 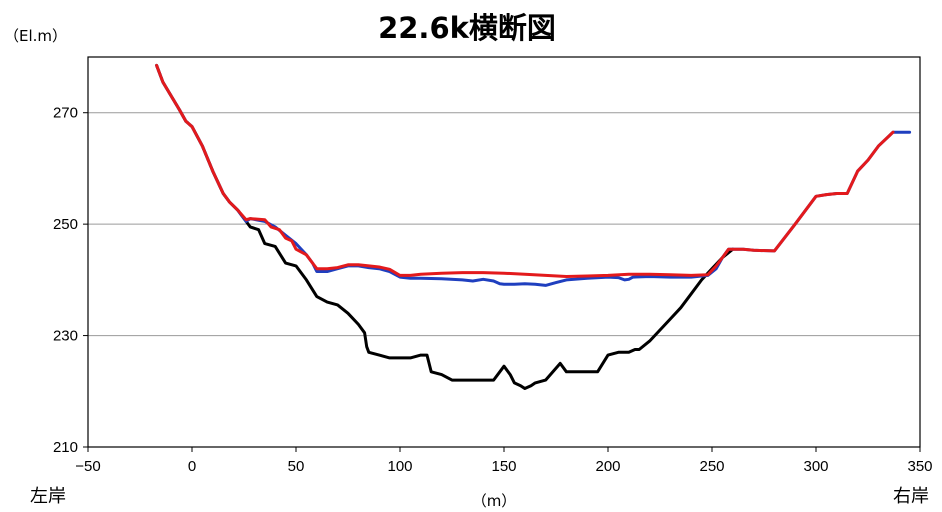 I want to click on x-tick-label: 100, so click(x=399, y=466).